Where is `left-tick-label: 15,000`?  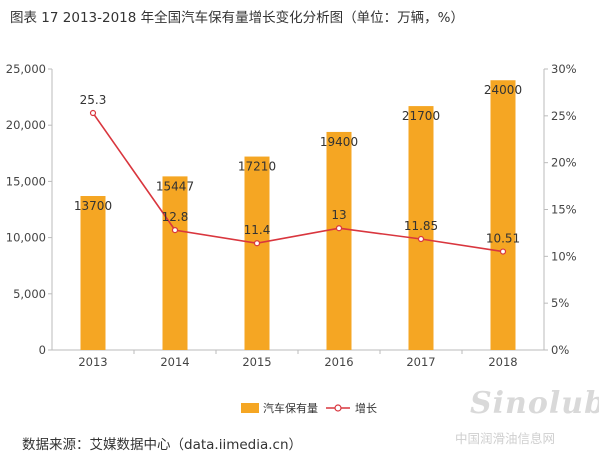 left-tick-label: 15,000 is located at coordinates (26, 181).